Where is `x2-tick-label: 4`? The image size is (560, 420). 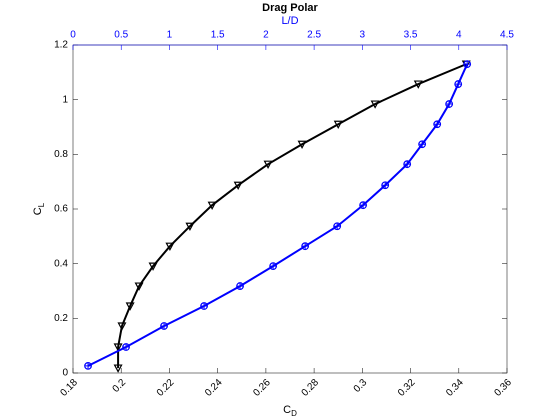
x2-tick-label: 4 is located at coordinates (459, 35).